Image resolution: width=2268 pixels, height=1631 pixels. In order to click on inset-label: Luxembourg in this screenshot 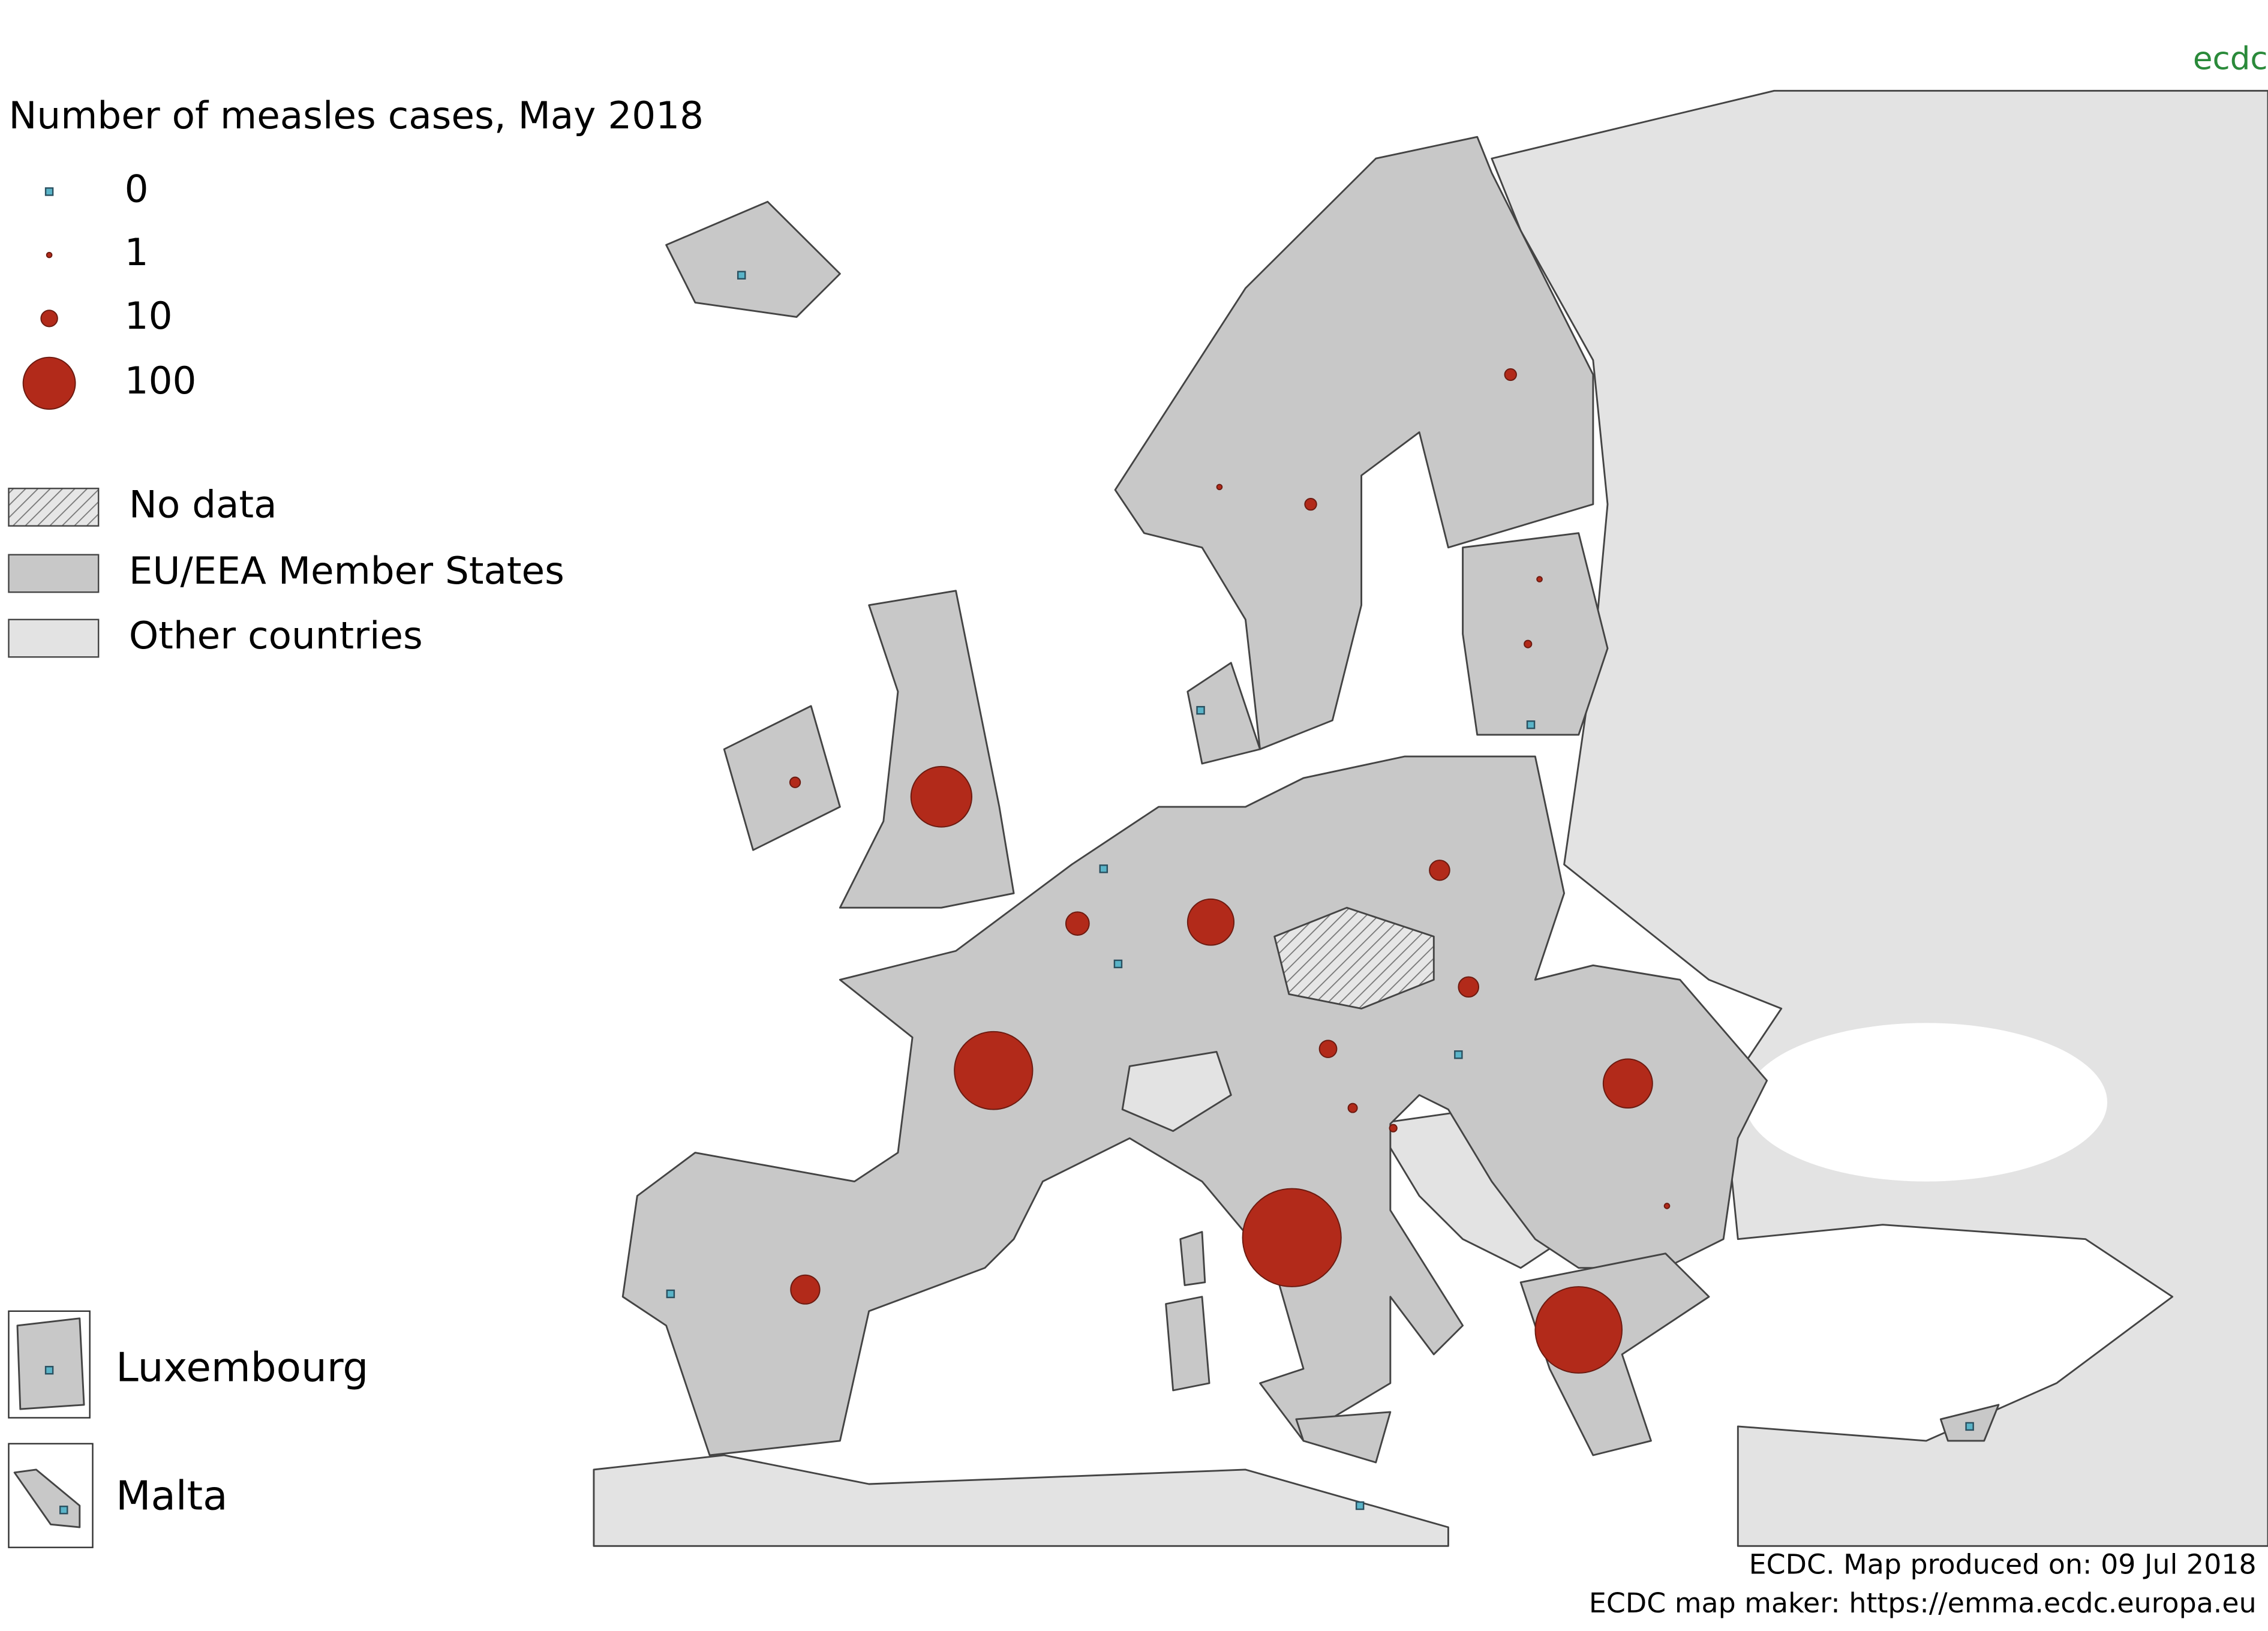, I will do `click(242, 1367)`.